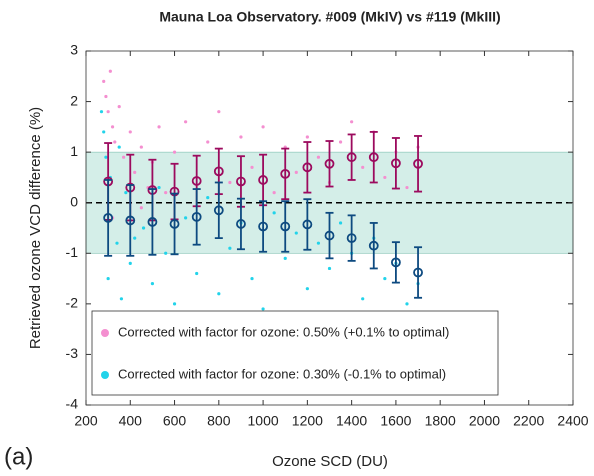 The image size is (594, 476). Describe the element at coordinates (72, 404) in the screenshot. I see `y-tick-label: -4` at that location.